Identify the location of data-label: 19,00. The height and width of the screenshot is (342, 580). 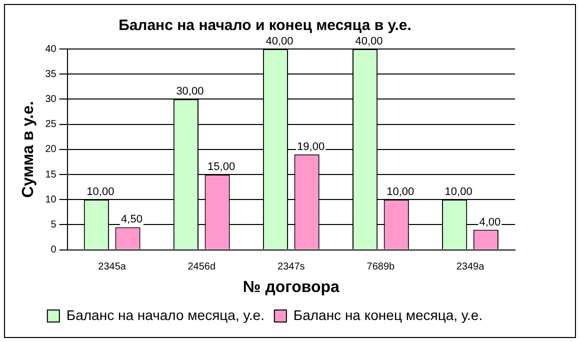
(311, 146).